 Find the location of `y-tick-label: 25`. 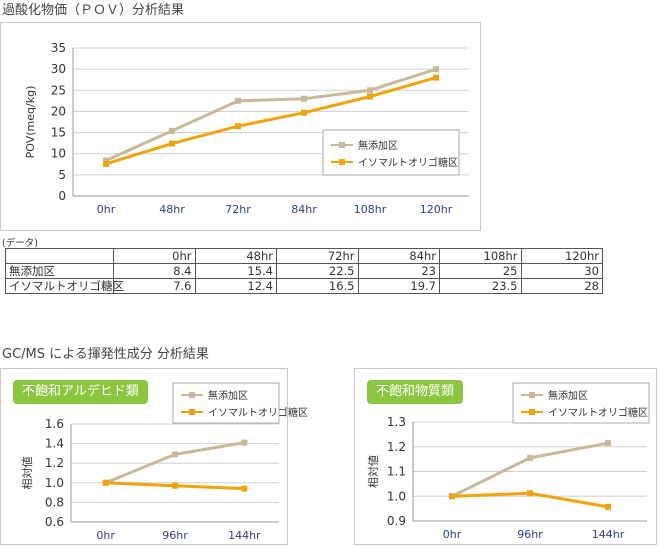

y-tick-label: 25 is located at coordinates (58, 90).